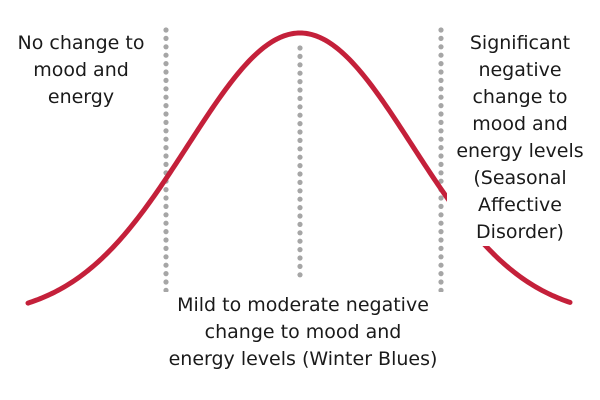  What do you see at coordinates (520, 43) in the screenshot?
I see `right-label-line: Significant` at bounding box center [520, 43].